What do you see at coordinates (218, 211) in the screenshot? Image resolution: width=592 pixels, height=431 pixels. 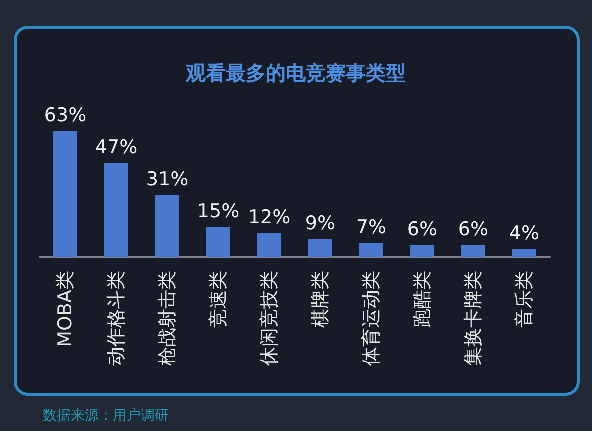 I see `data-label: 15%` at bounding box center [218, 211].